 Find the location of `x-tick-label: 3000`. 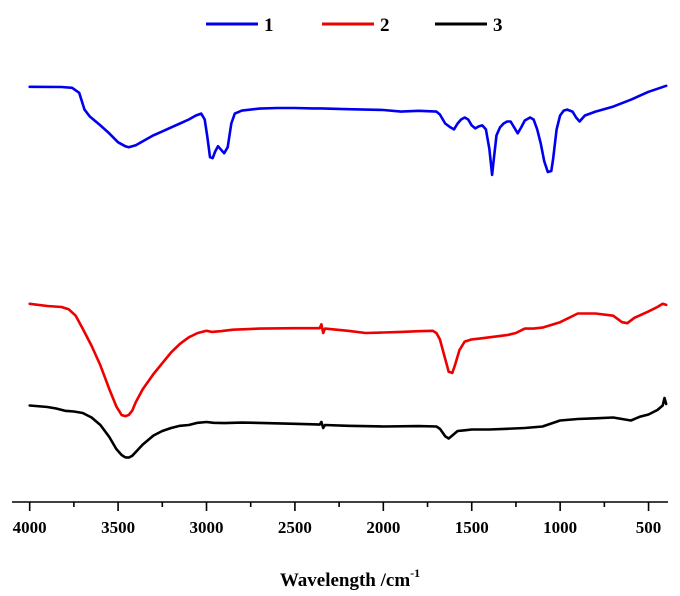

x-tick-label: 3000 is located at coordinates (207, 527).